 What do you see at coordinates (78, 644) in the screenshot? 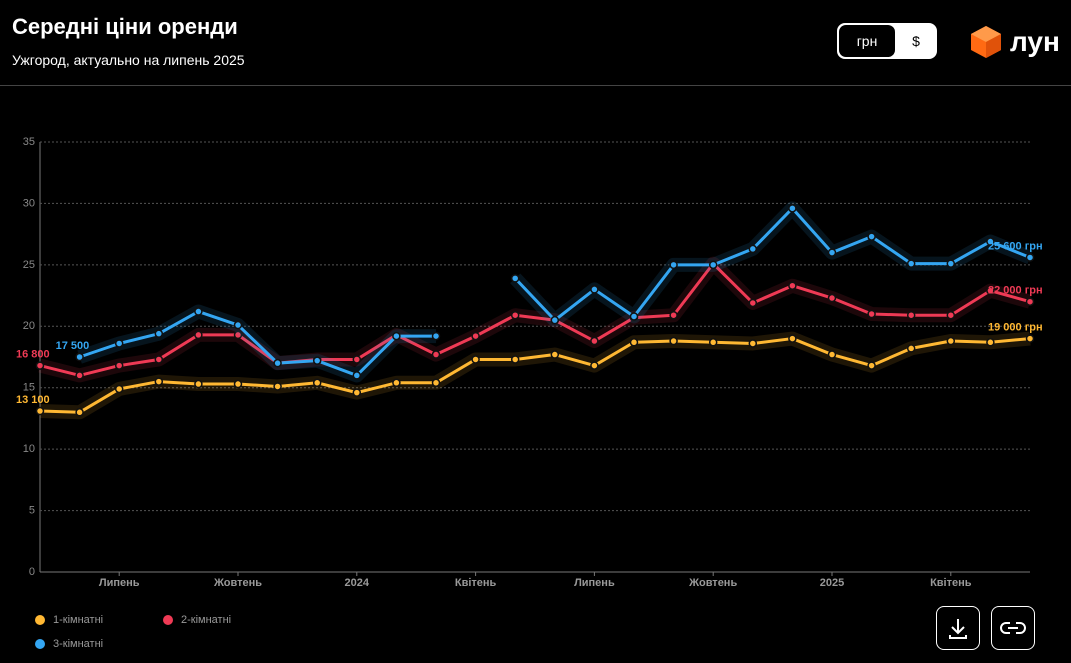
I see `legend-label: 3-кімнатні` at bounding box center [78, 644].